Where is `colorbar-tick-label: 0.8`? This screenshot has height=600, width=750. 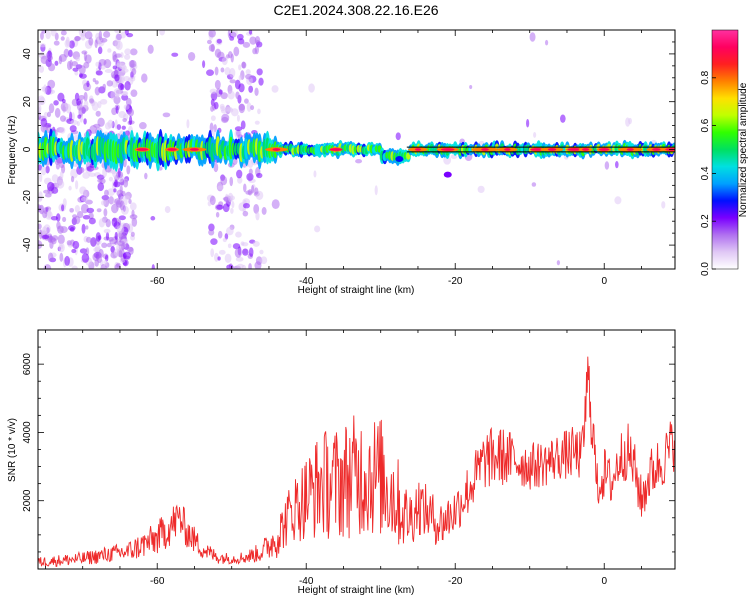 colorbar-tick-label: 0.8 is located at coordinates (705, 77).